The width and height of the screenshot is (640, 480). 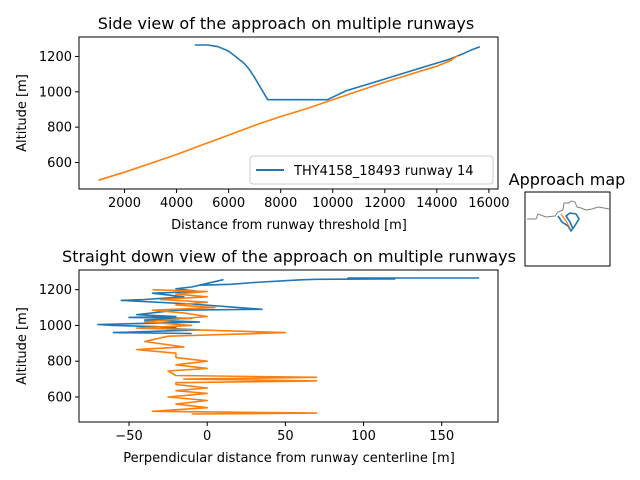 I want to click on down-view-xtick-label: 100, so click(x=363, y=436).